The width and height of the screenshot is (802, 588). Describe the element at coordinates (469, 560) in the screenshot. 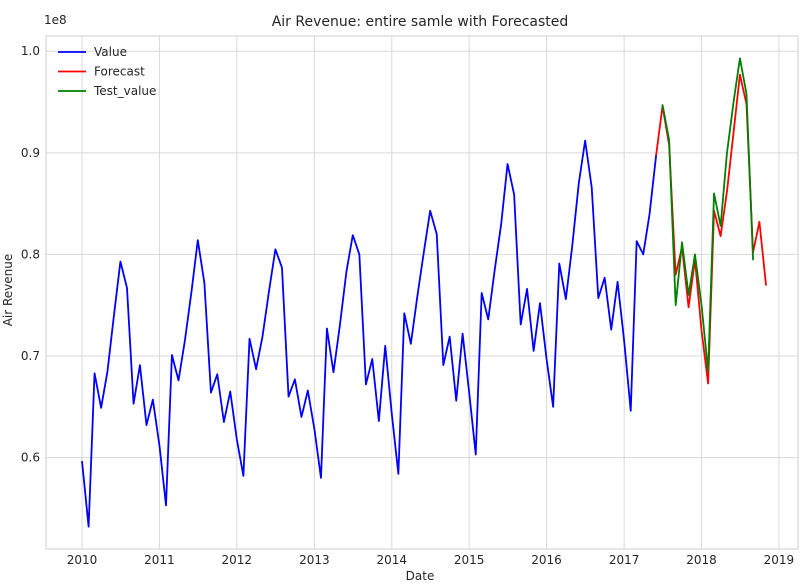

I see `x-tick-label: 2015` at that location.